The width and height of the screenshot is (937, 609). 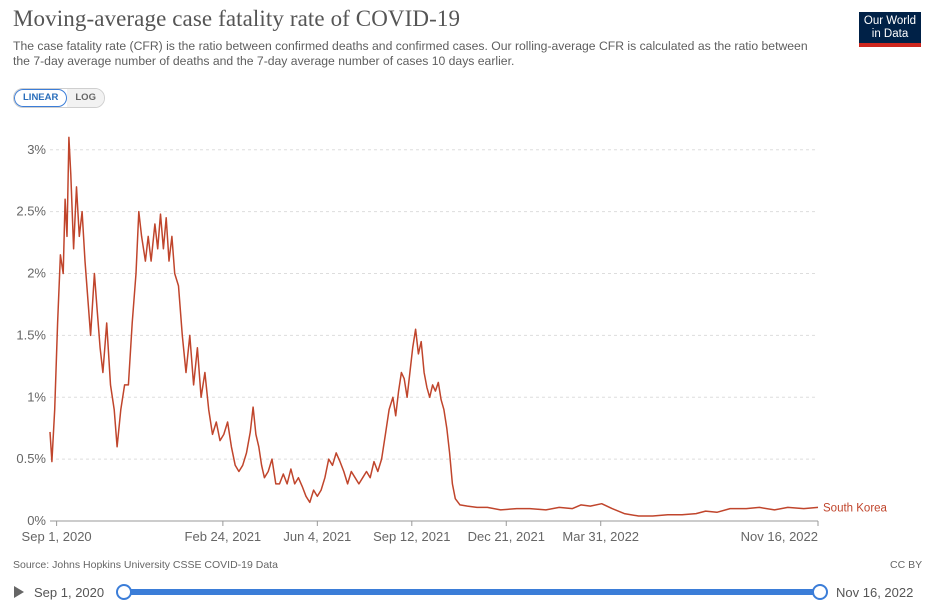 What do you see at coordinates (36, 273) in the screenshot?
I see `y-tick-label: 2%` at bounding box center [36, 273].